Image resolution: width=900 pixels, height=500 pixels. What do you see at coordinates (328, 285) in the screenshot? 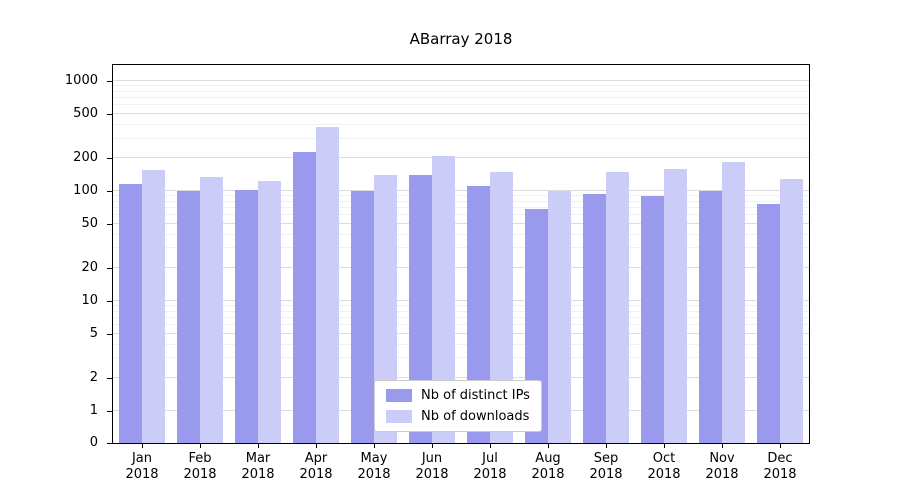
I see `bar-downloads-apr` at bounding box center [328, 285].